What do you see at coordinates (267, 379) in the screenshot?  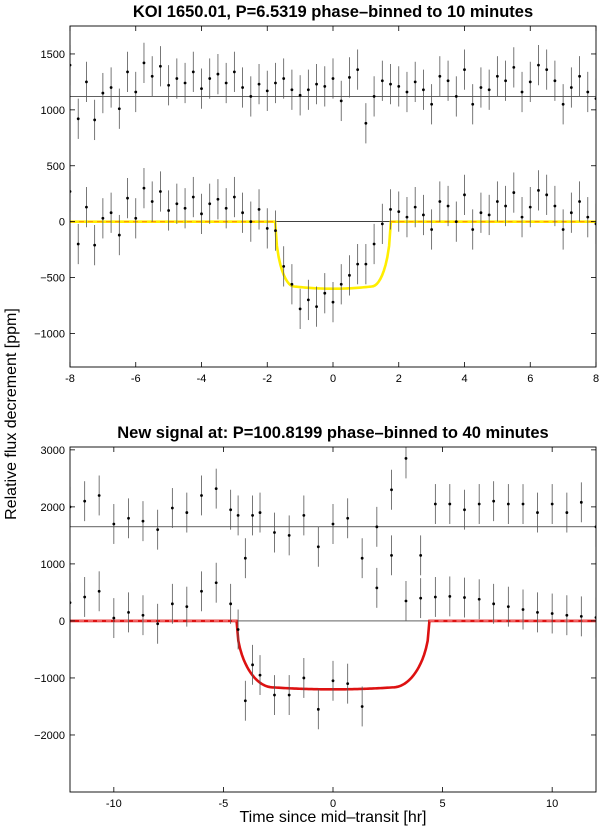 I see `panel1-x-tick-label: -2` at bounding box center [267, 379].